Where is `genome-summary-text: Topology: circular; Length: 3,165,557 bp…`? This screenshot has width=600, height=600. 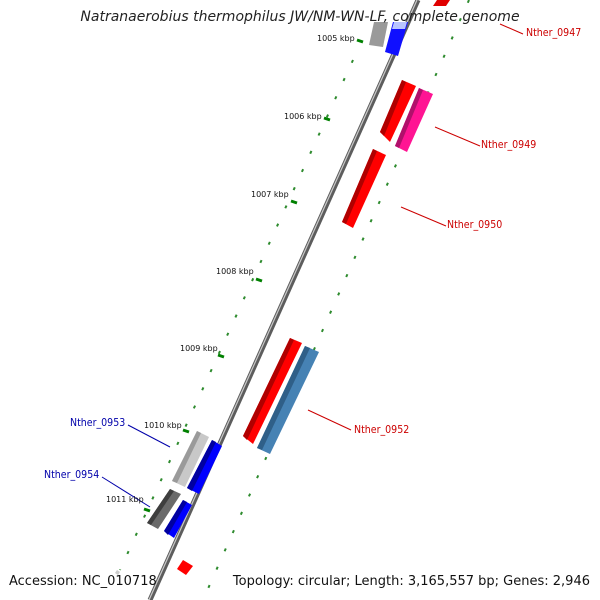
genome-summary-text: Topology: circular; Length: 3,165,557 bp… is located at coordinates (411, 581).